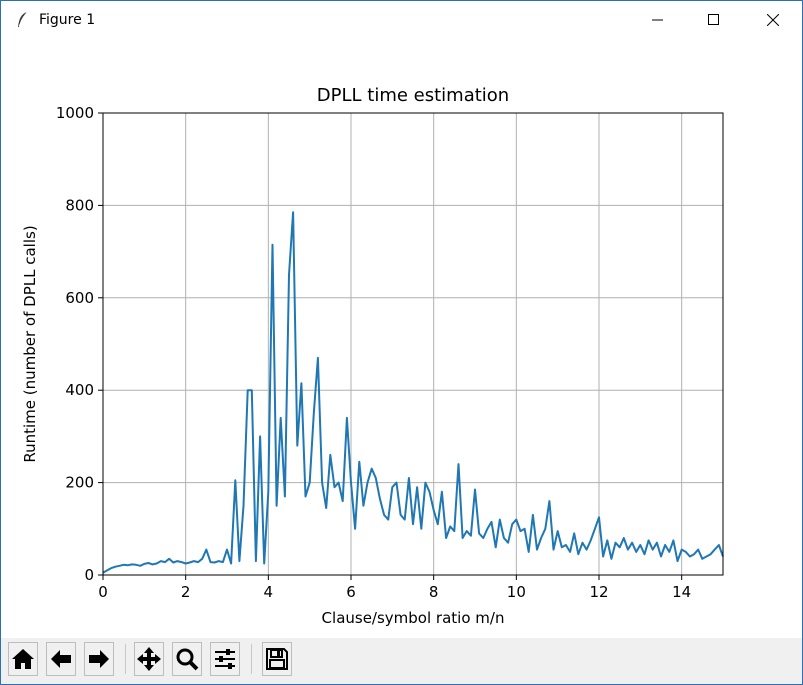  I want to click on x-axis-ticks: 0 2 4 6 8 10 12 14, so click(394, 588).